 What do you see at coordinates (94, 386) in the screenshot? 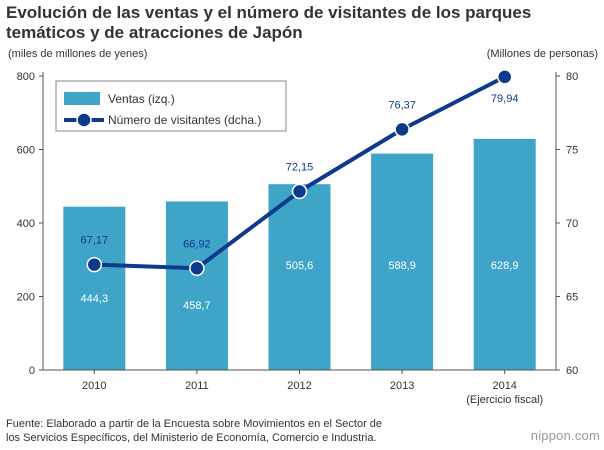
I see `x-tick-label: 2010` at bounding box center [94, 386].